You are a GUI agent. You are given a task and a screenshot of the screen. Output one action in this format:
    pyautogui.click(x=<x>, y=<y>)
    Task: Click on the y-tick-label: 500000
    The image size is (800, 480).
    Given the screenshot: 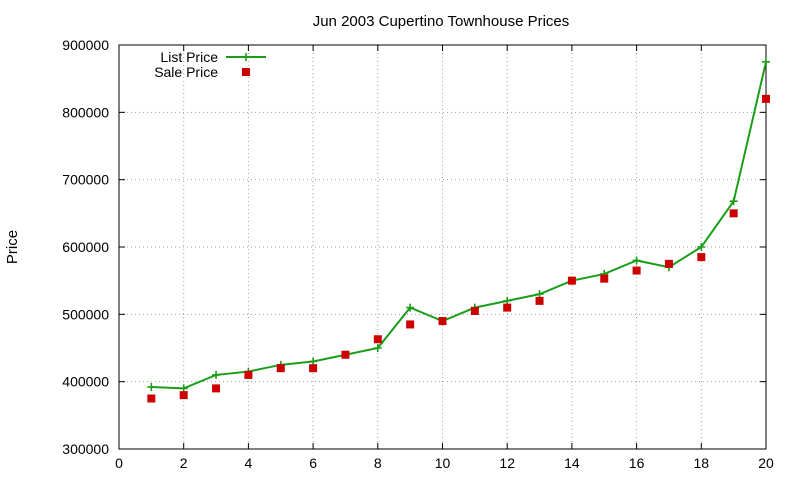 What is the action you would take?
    pyautogui.click(x=85, y=314)
    